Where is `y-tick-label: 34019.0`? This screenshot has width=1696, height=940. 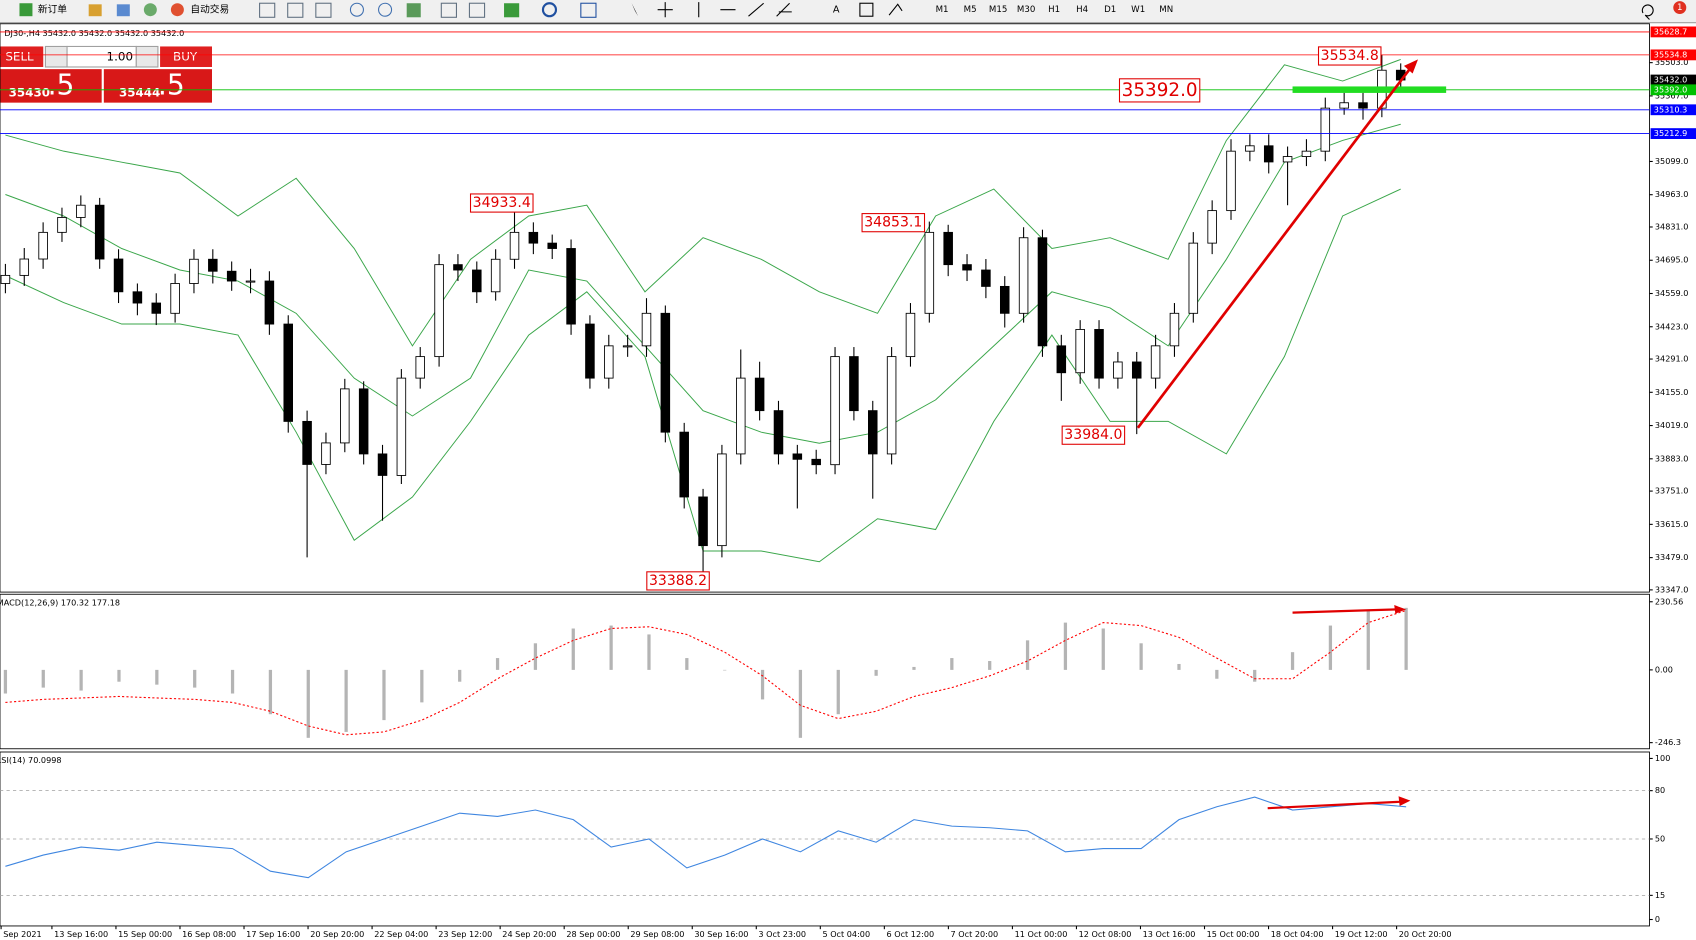
y-tick-label: 34019.0 is located at coordinates (1672, 425).